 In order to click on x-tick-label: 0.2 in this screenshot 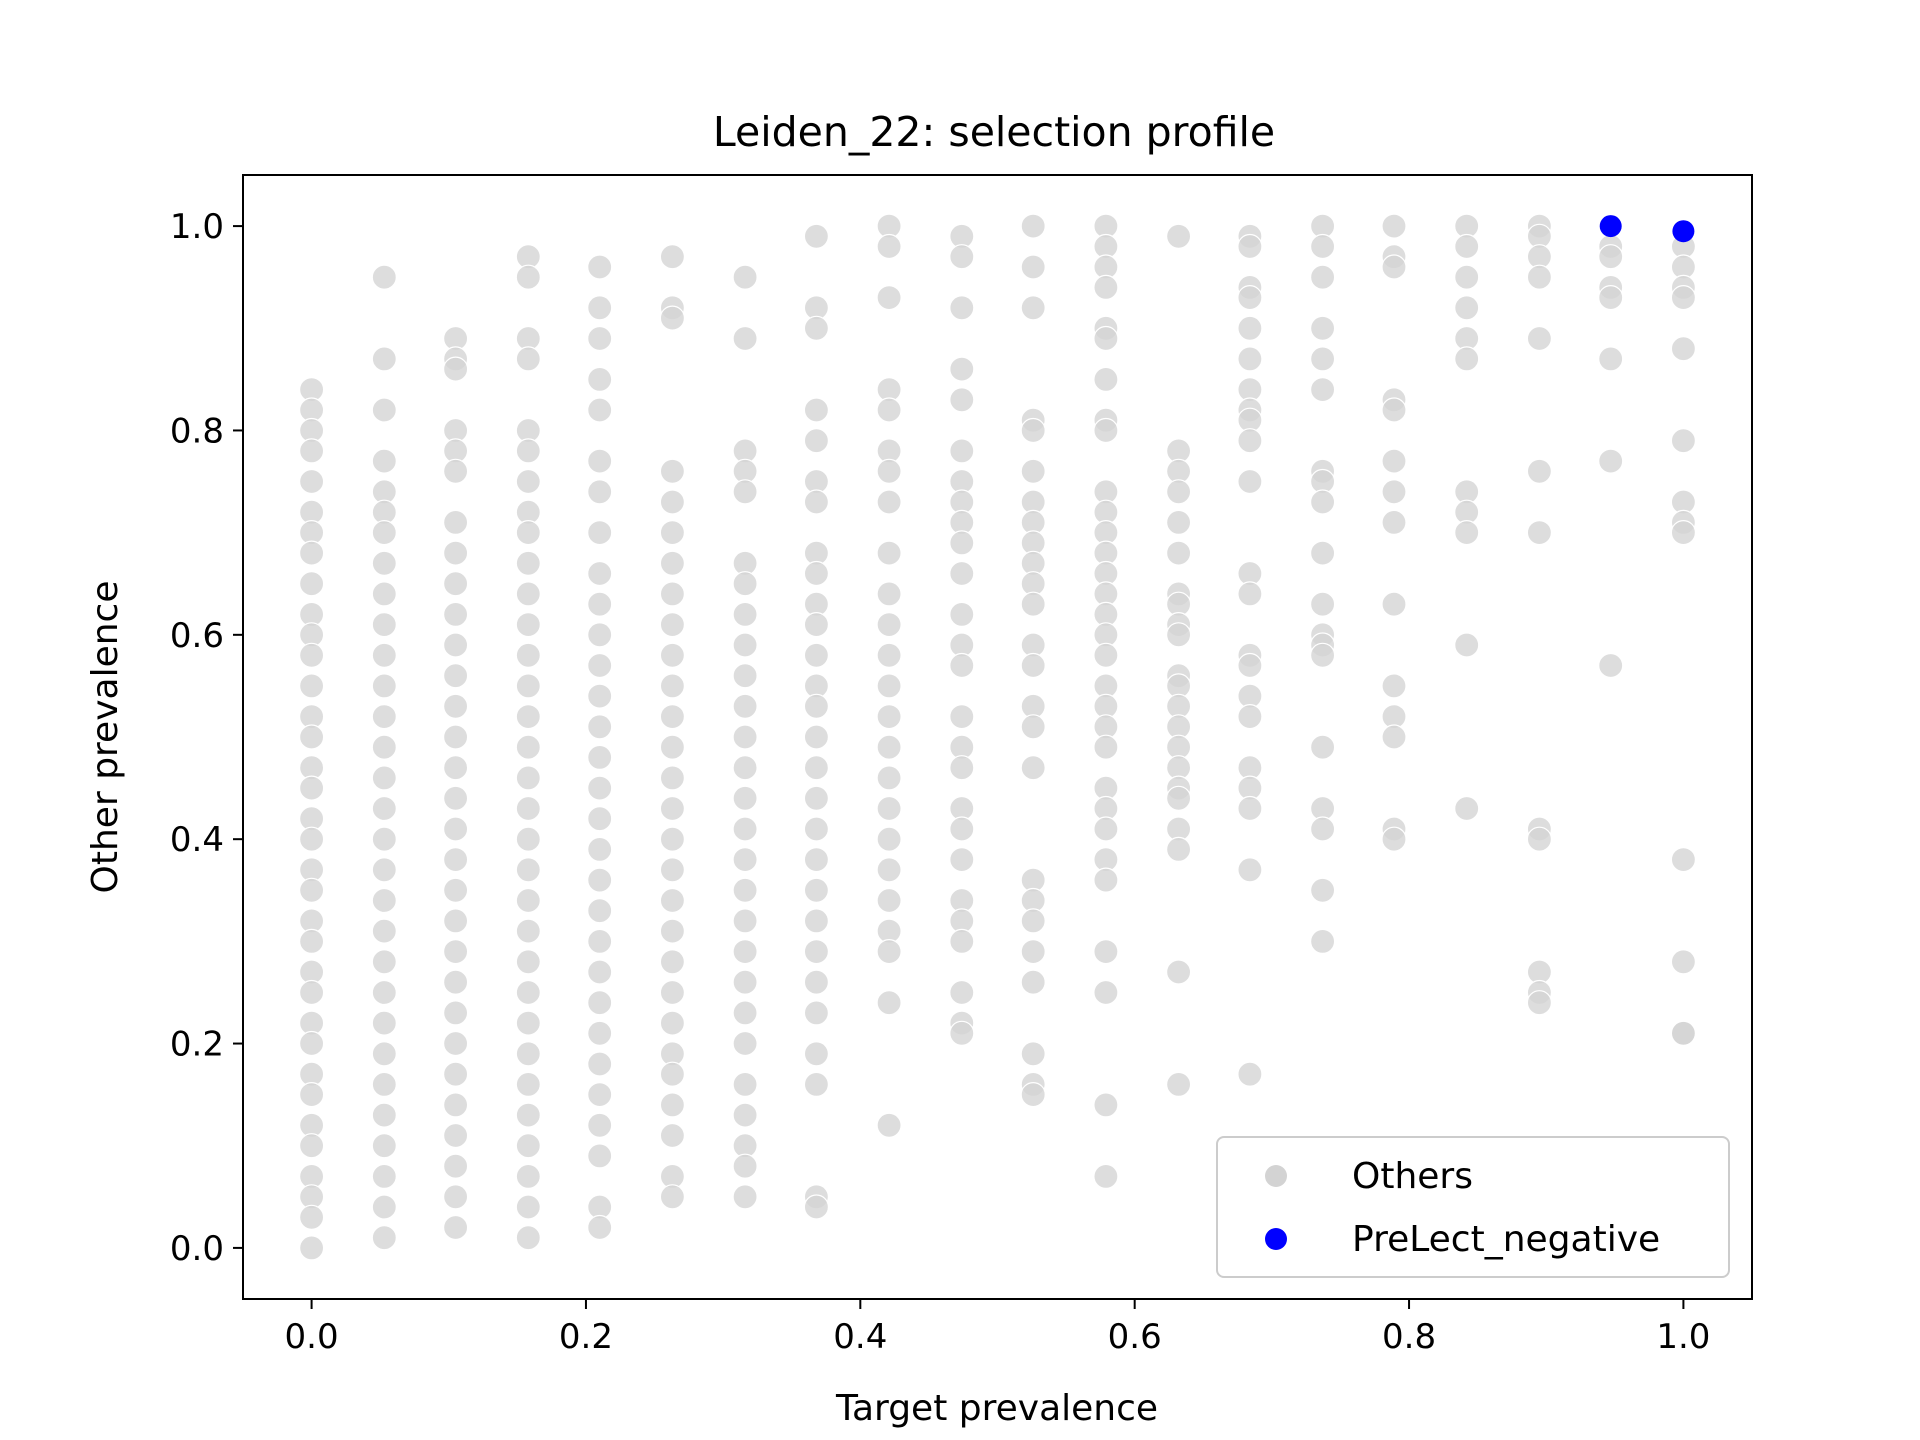, I will do `click(586, 1337)`.